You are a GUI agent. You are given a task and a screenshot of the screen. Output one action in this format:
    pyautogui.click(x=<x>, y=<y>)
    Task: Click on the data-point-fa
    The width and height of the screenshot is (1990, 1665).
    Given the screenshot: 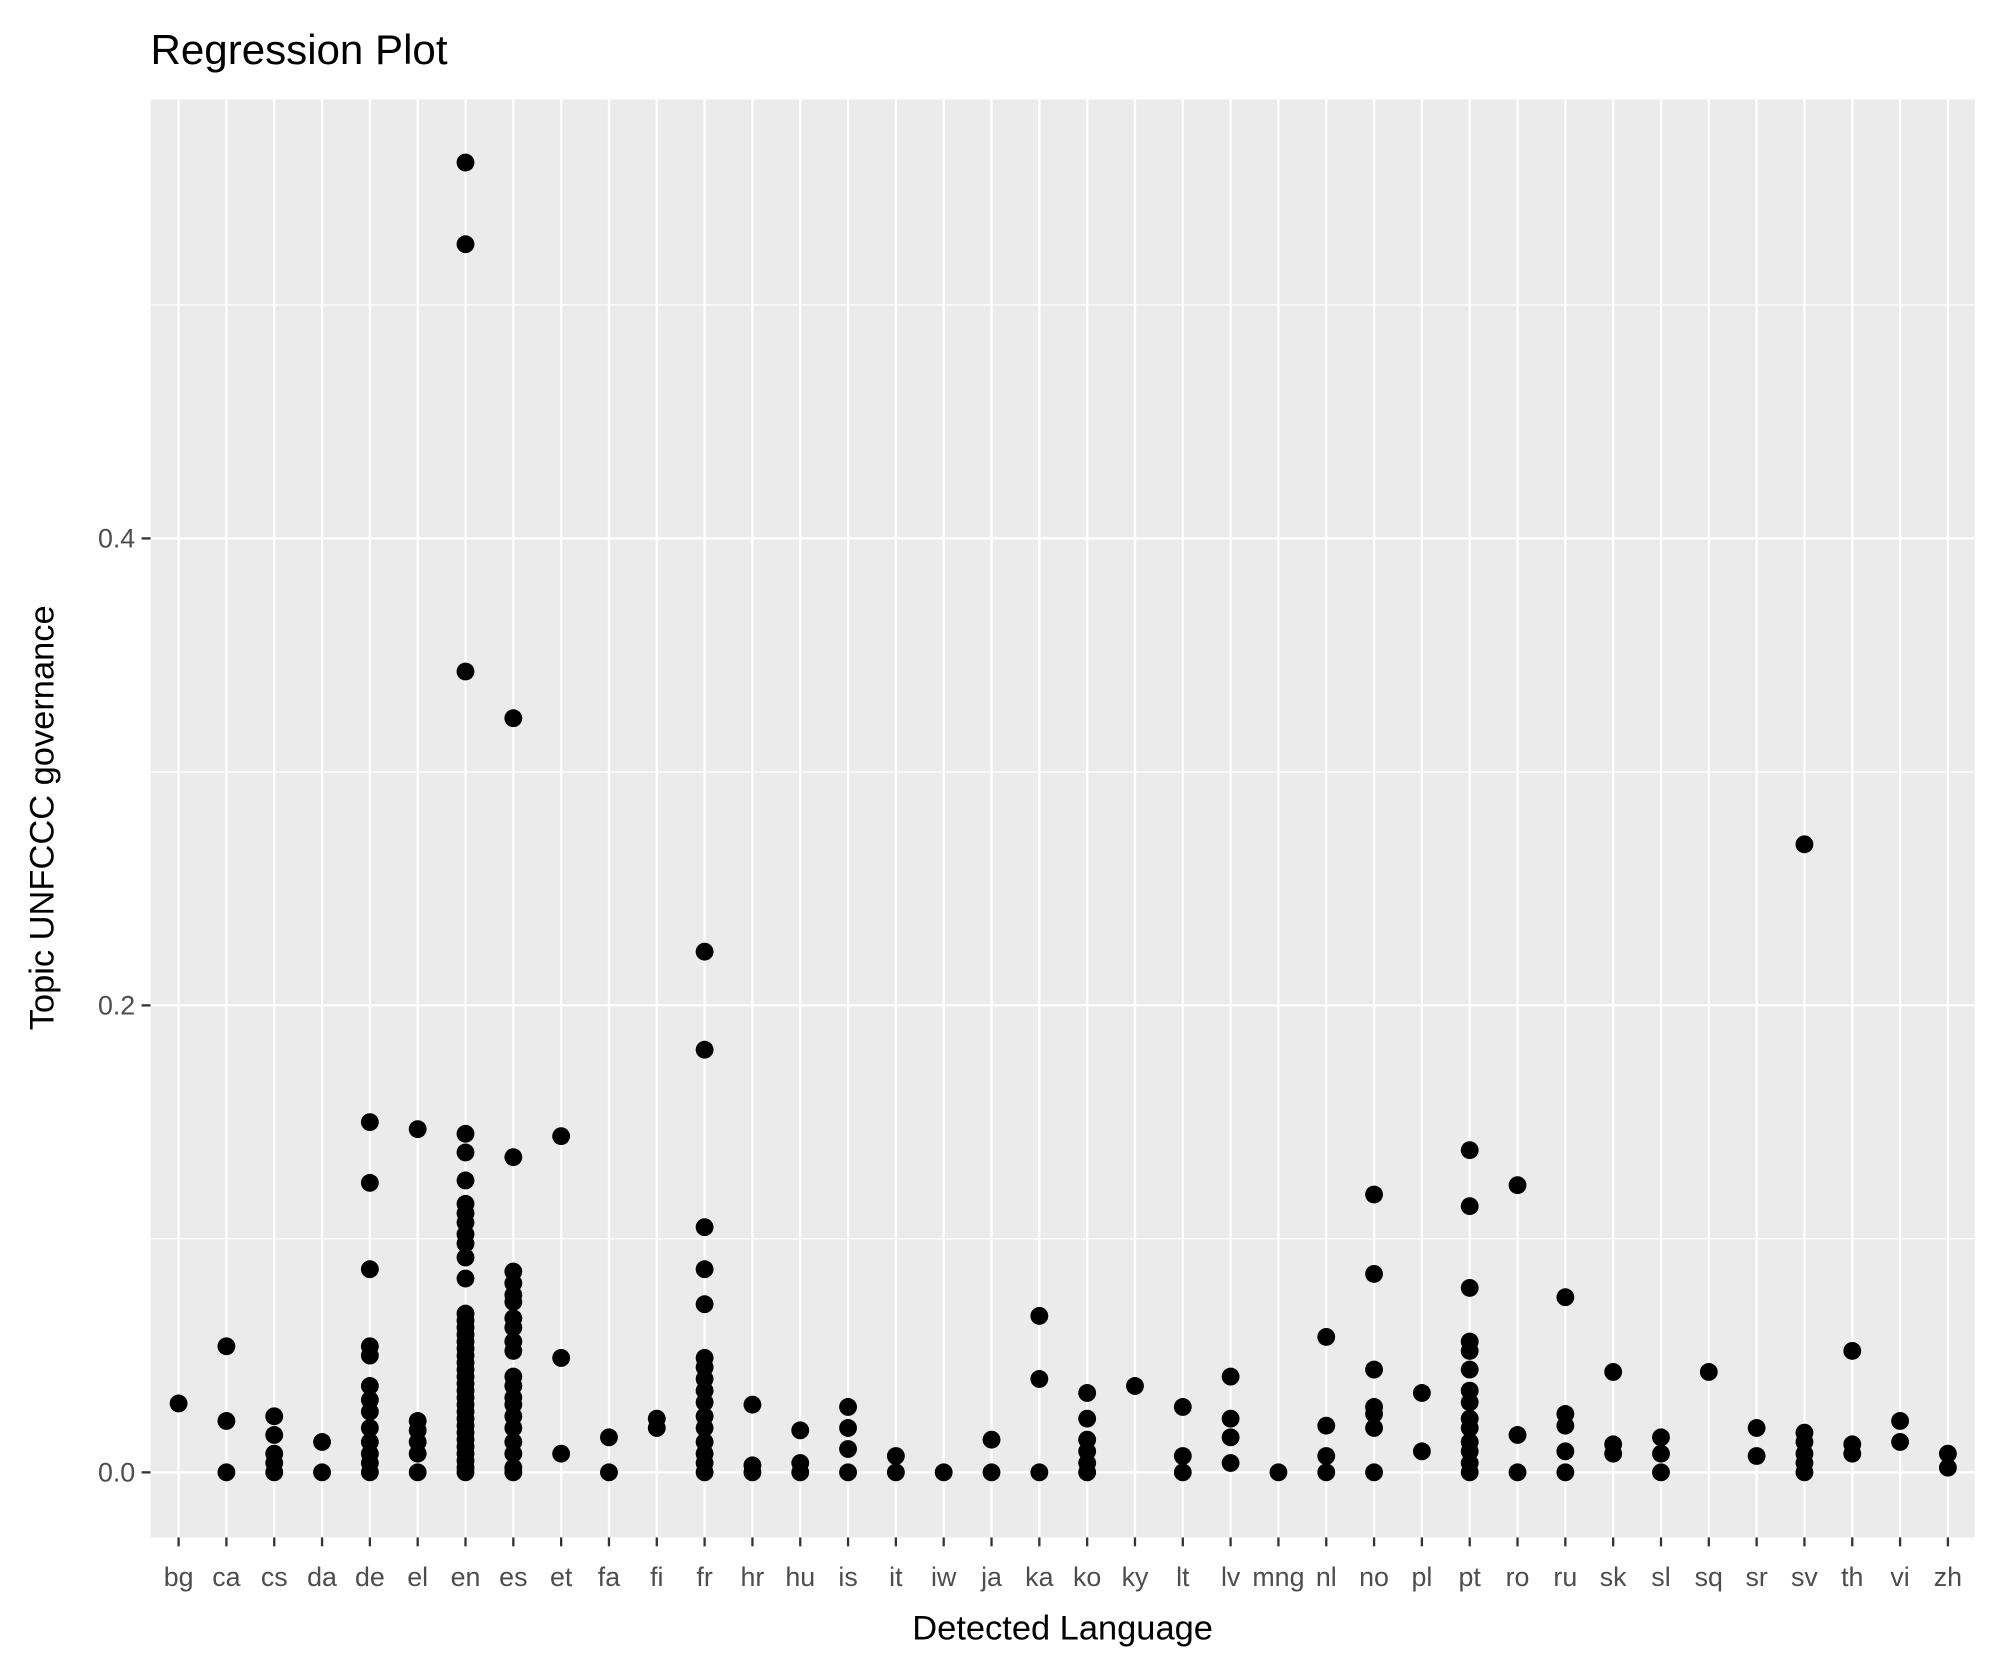 What is the action you would take?
    pyautogui.click(x=609, y=1472)
    